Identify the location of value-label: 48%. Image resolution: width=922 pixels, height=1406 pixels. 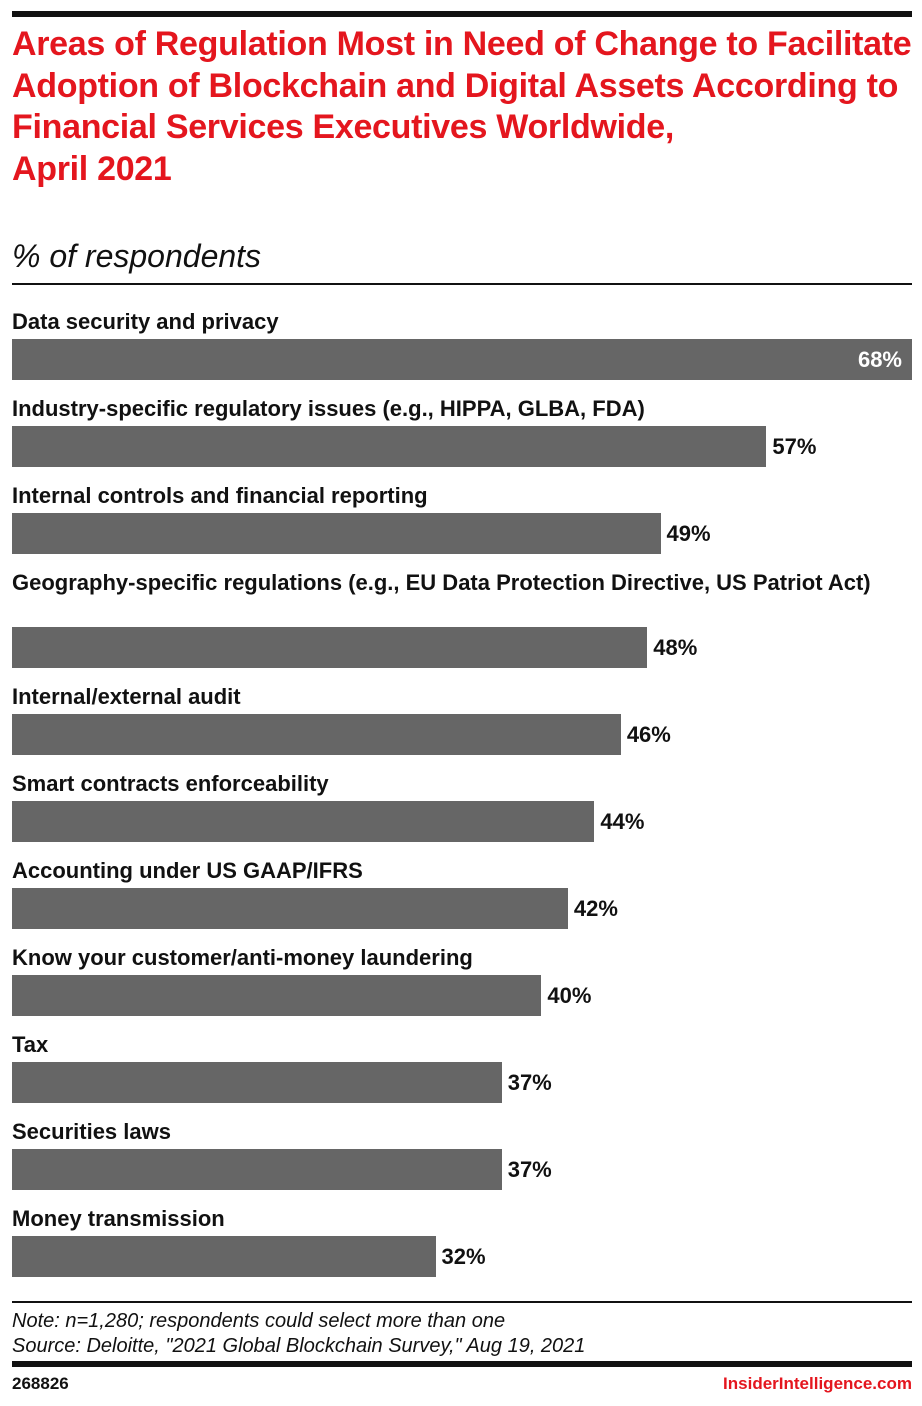
(675, 647).